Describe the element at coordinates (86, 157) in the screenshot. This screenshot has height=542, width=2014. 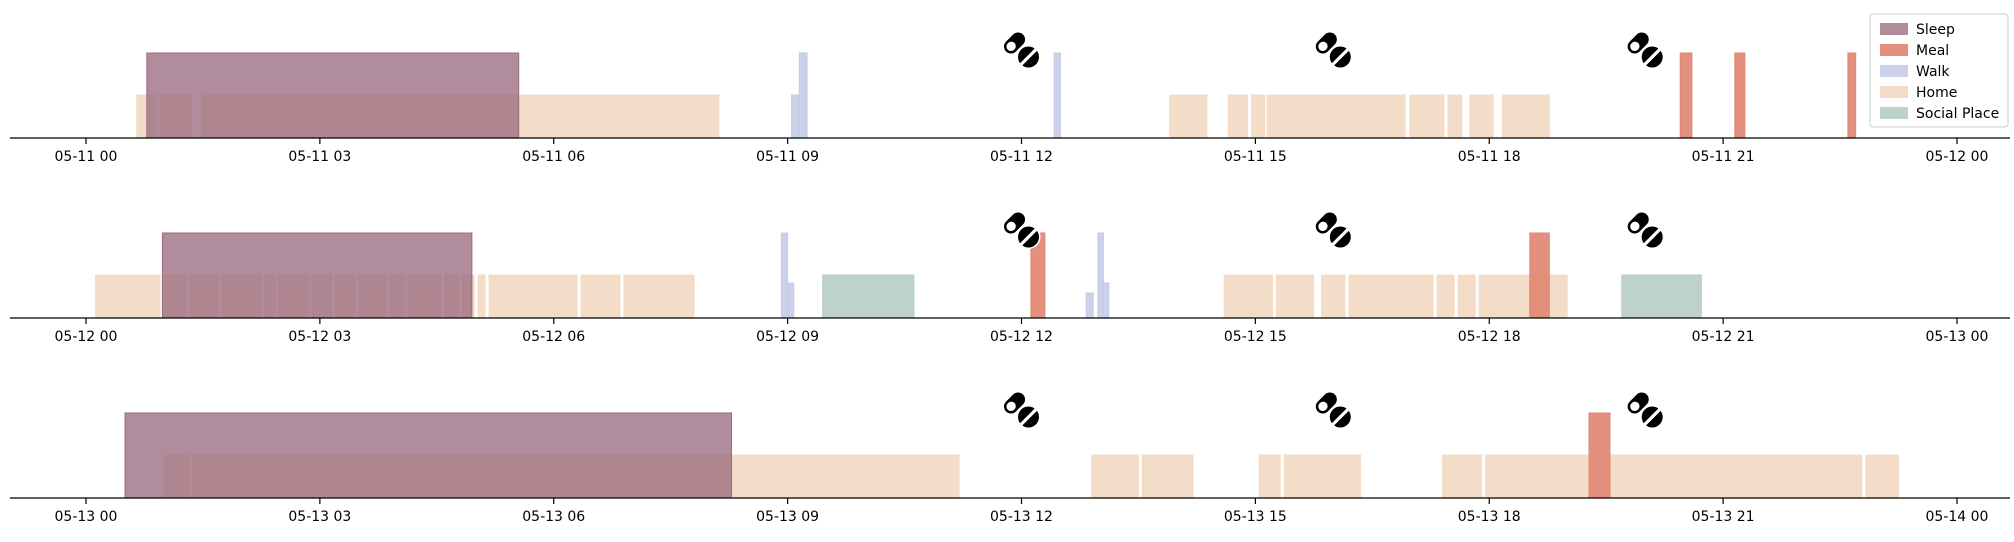
I see `x-tick-label: 05-11 00` at that location.